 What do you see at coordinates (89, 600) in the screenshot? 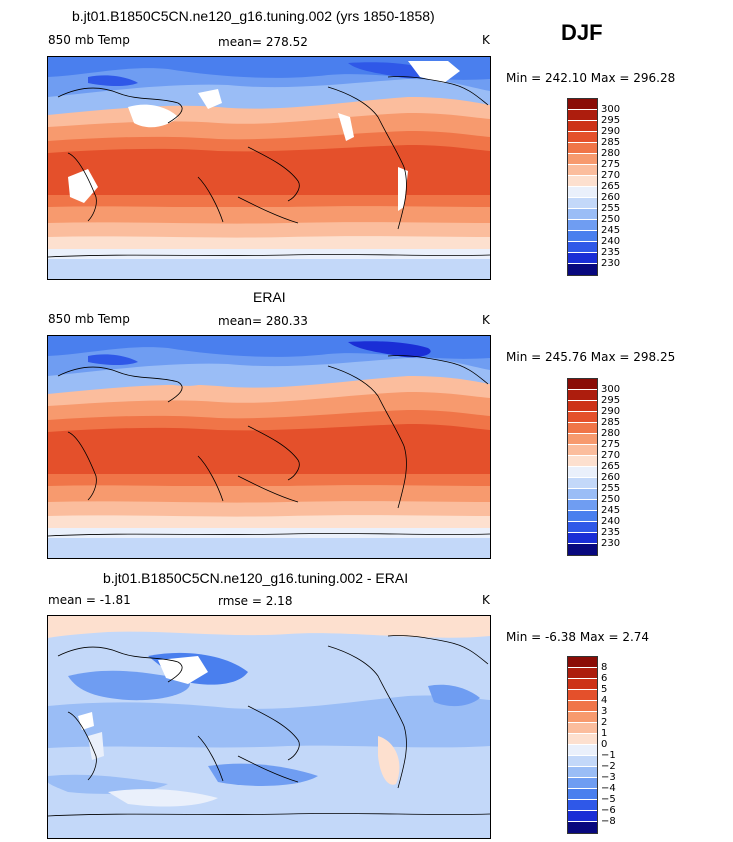
I see `panel-diff-mean: mean = -1.81` at bounding box center [89, 600].